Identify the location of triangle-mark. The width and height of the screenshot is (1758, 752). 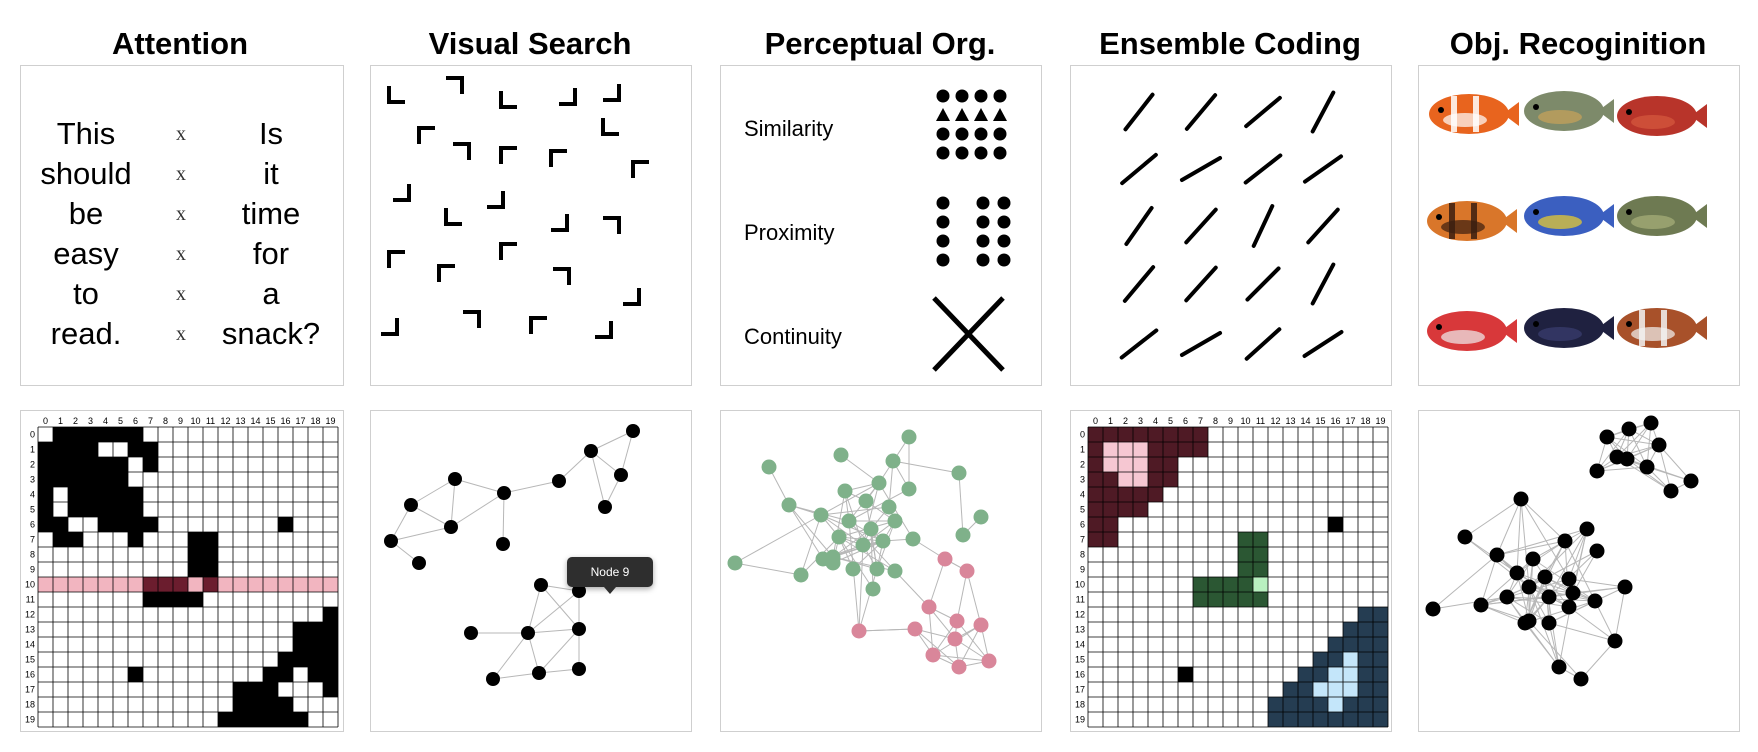
(1000, 114).